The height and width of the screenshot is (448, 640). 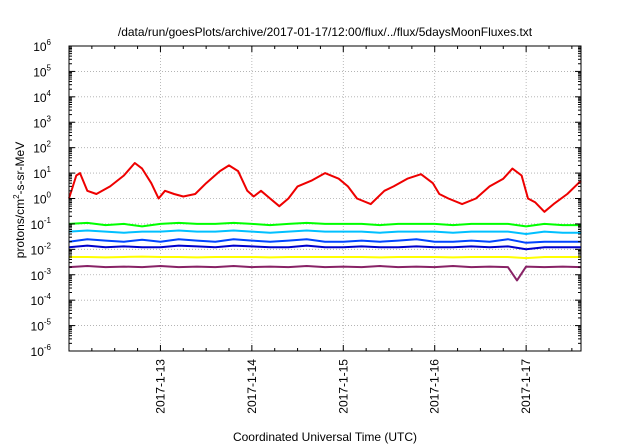 I want to click on y-tick-label: 10⁻⁴, so click(x=41, y=300).